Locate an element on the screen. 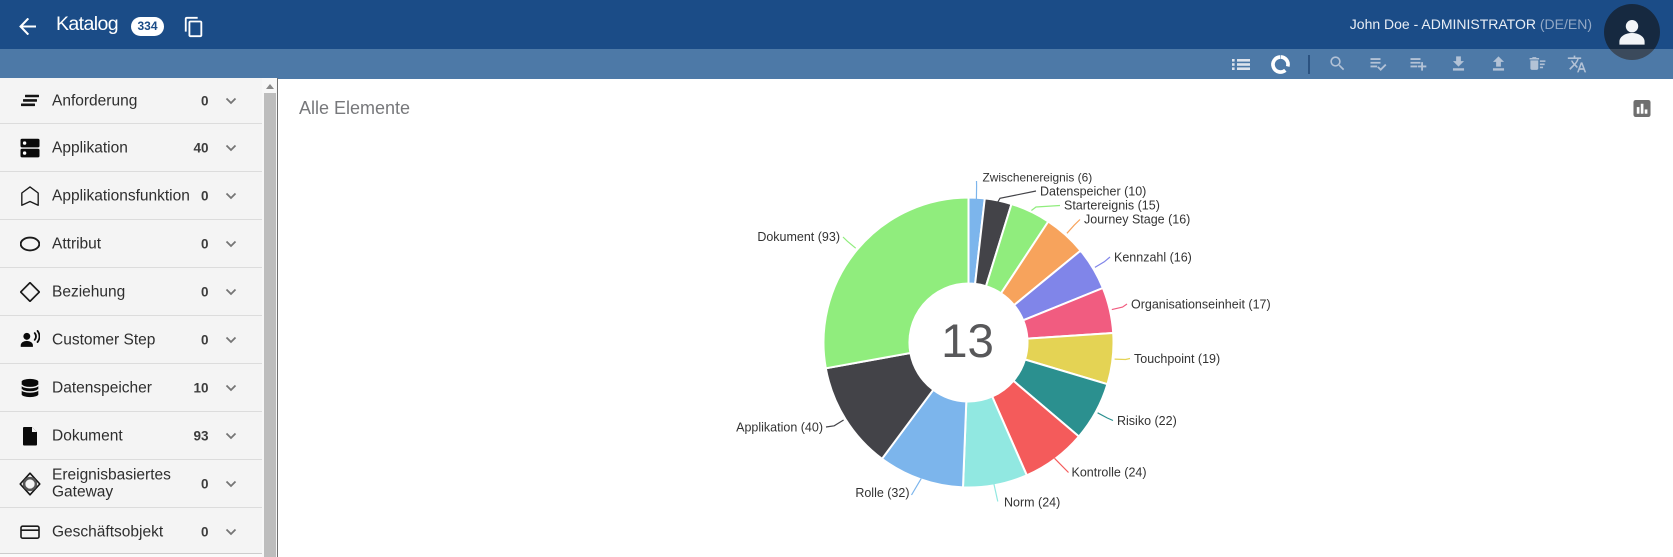 This screenshot has height=557, width=1673. svg-text: Touchpoint (19) is located at coordinates (1177, 359).